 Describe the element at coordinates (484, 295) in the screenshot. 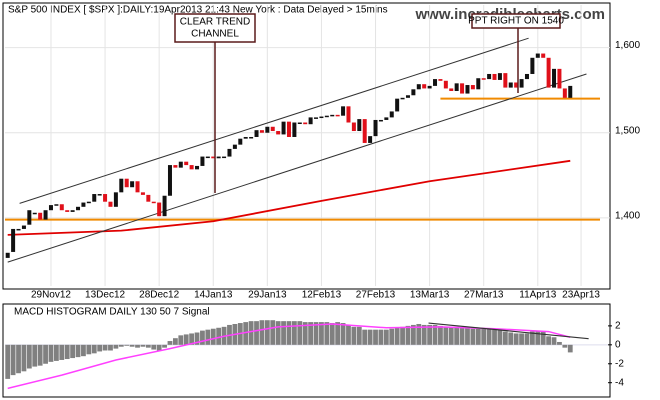

I see `x-tick-label: 27Mar13` at that location.